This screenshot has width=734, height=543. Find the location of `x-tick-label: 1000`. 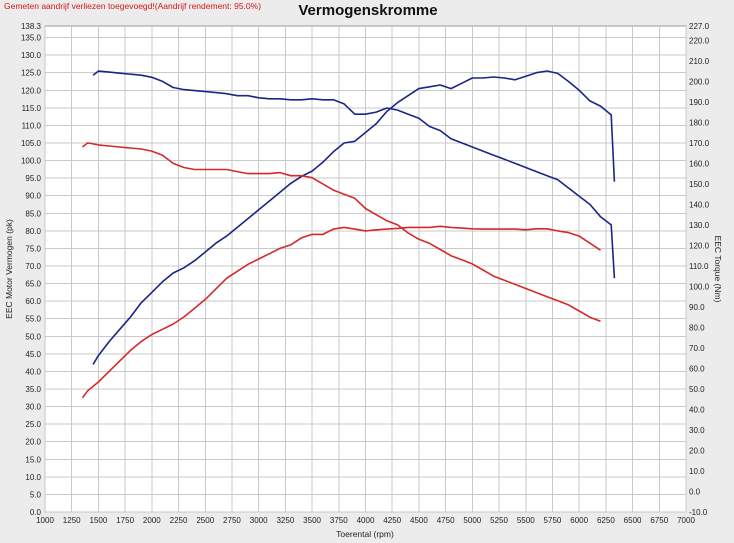

x-tick-label: 1000 is located at coordinates (45, 520).